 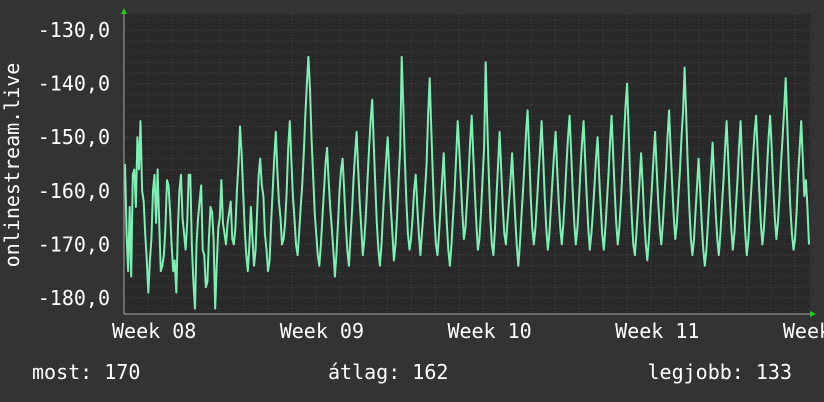 What do you see at coordinates (74, 191) in the screenshot?
I see `y-tick-label: -160,0` at bounding box center [74, 191].